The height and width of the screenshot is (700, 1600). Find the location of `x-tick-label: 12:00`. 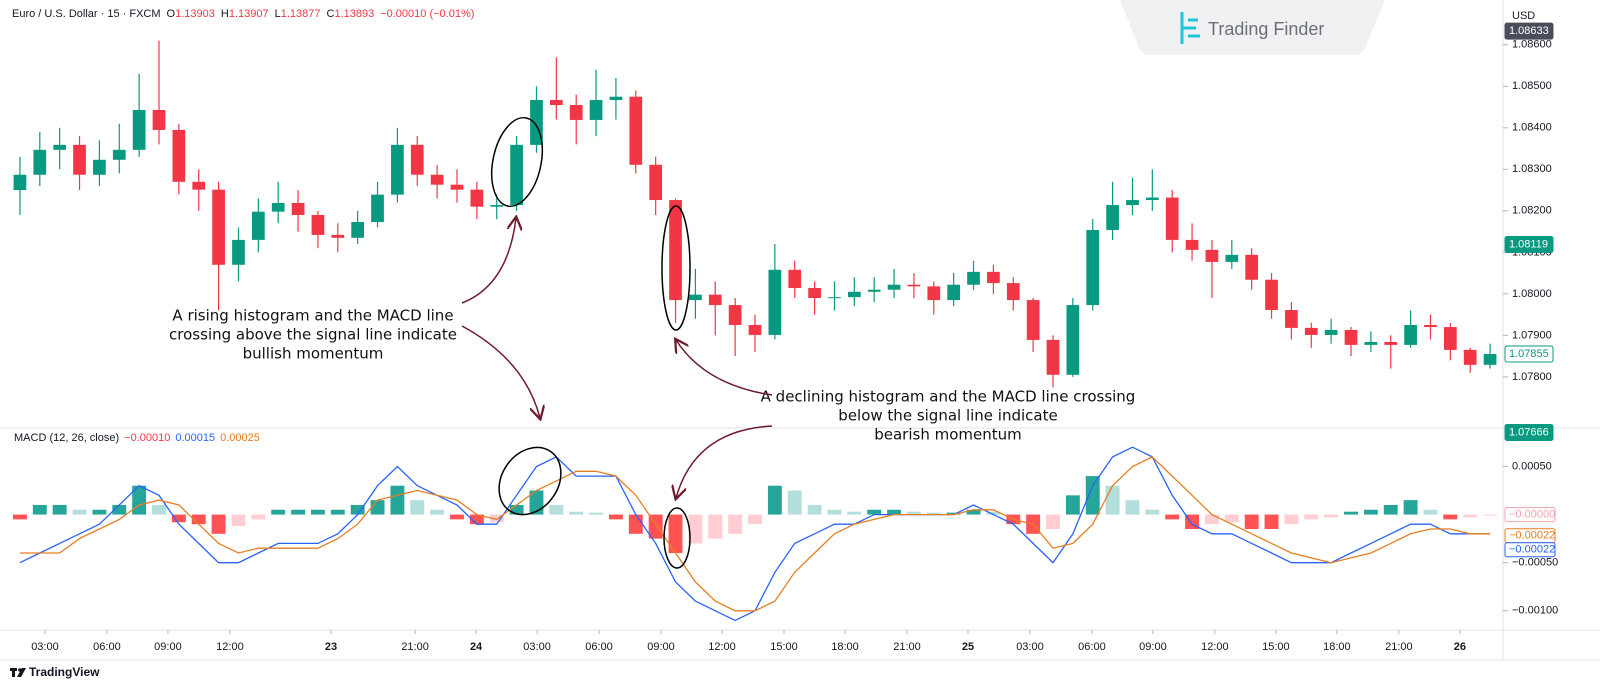

x-tick-label: 12:00 is located at coordinates (1215, 647).